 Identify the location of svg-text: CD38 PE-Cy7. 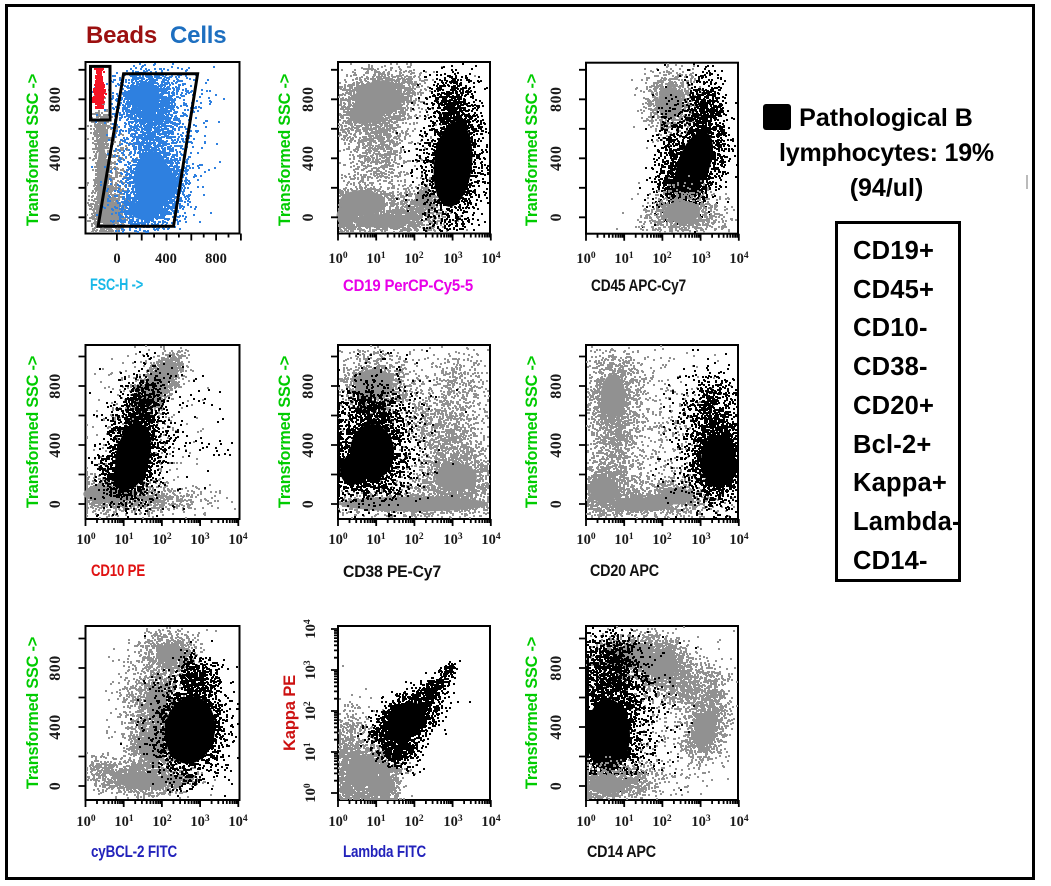
(392, 571).